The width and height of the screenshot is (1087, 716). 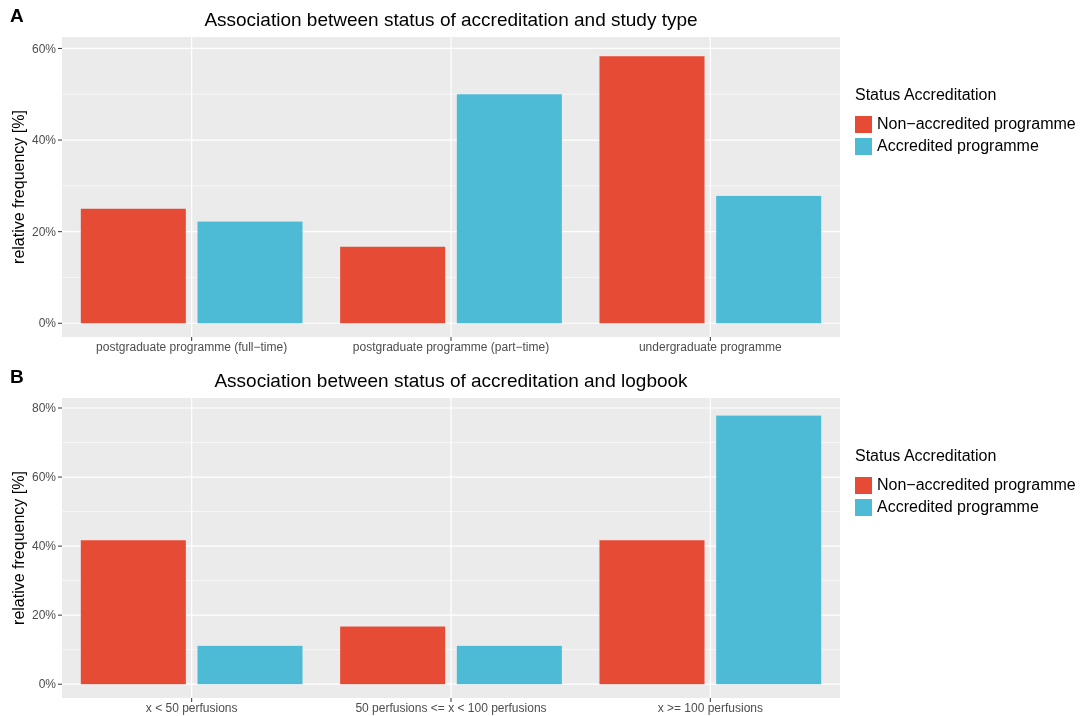 What do you see at coordinates (17, 15) in the screenshot?
I see `text: A` at bounding box center [17, 15].